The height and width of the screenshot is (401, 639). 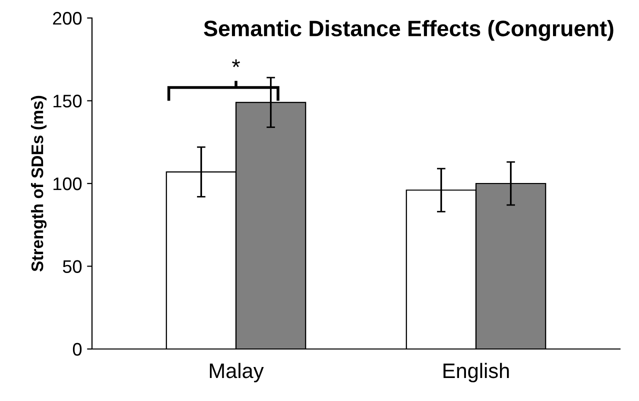 What do you see at coordinates (72, 266) in the screenshot?
I see `y-tick-label: 50` at bounding box center [72, 266].